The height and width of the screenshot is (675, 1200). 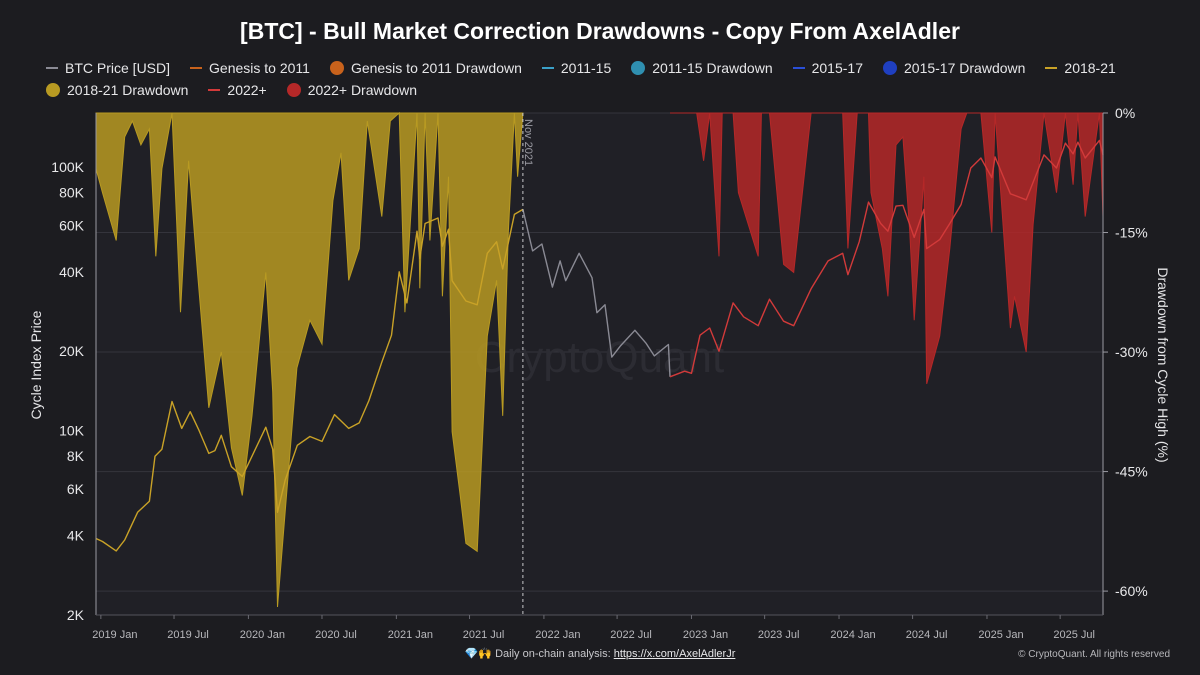 I want to click on footer-link: https://x.com/AxelAdlerJr, so click(x=674, y=654).